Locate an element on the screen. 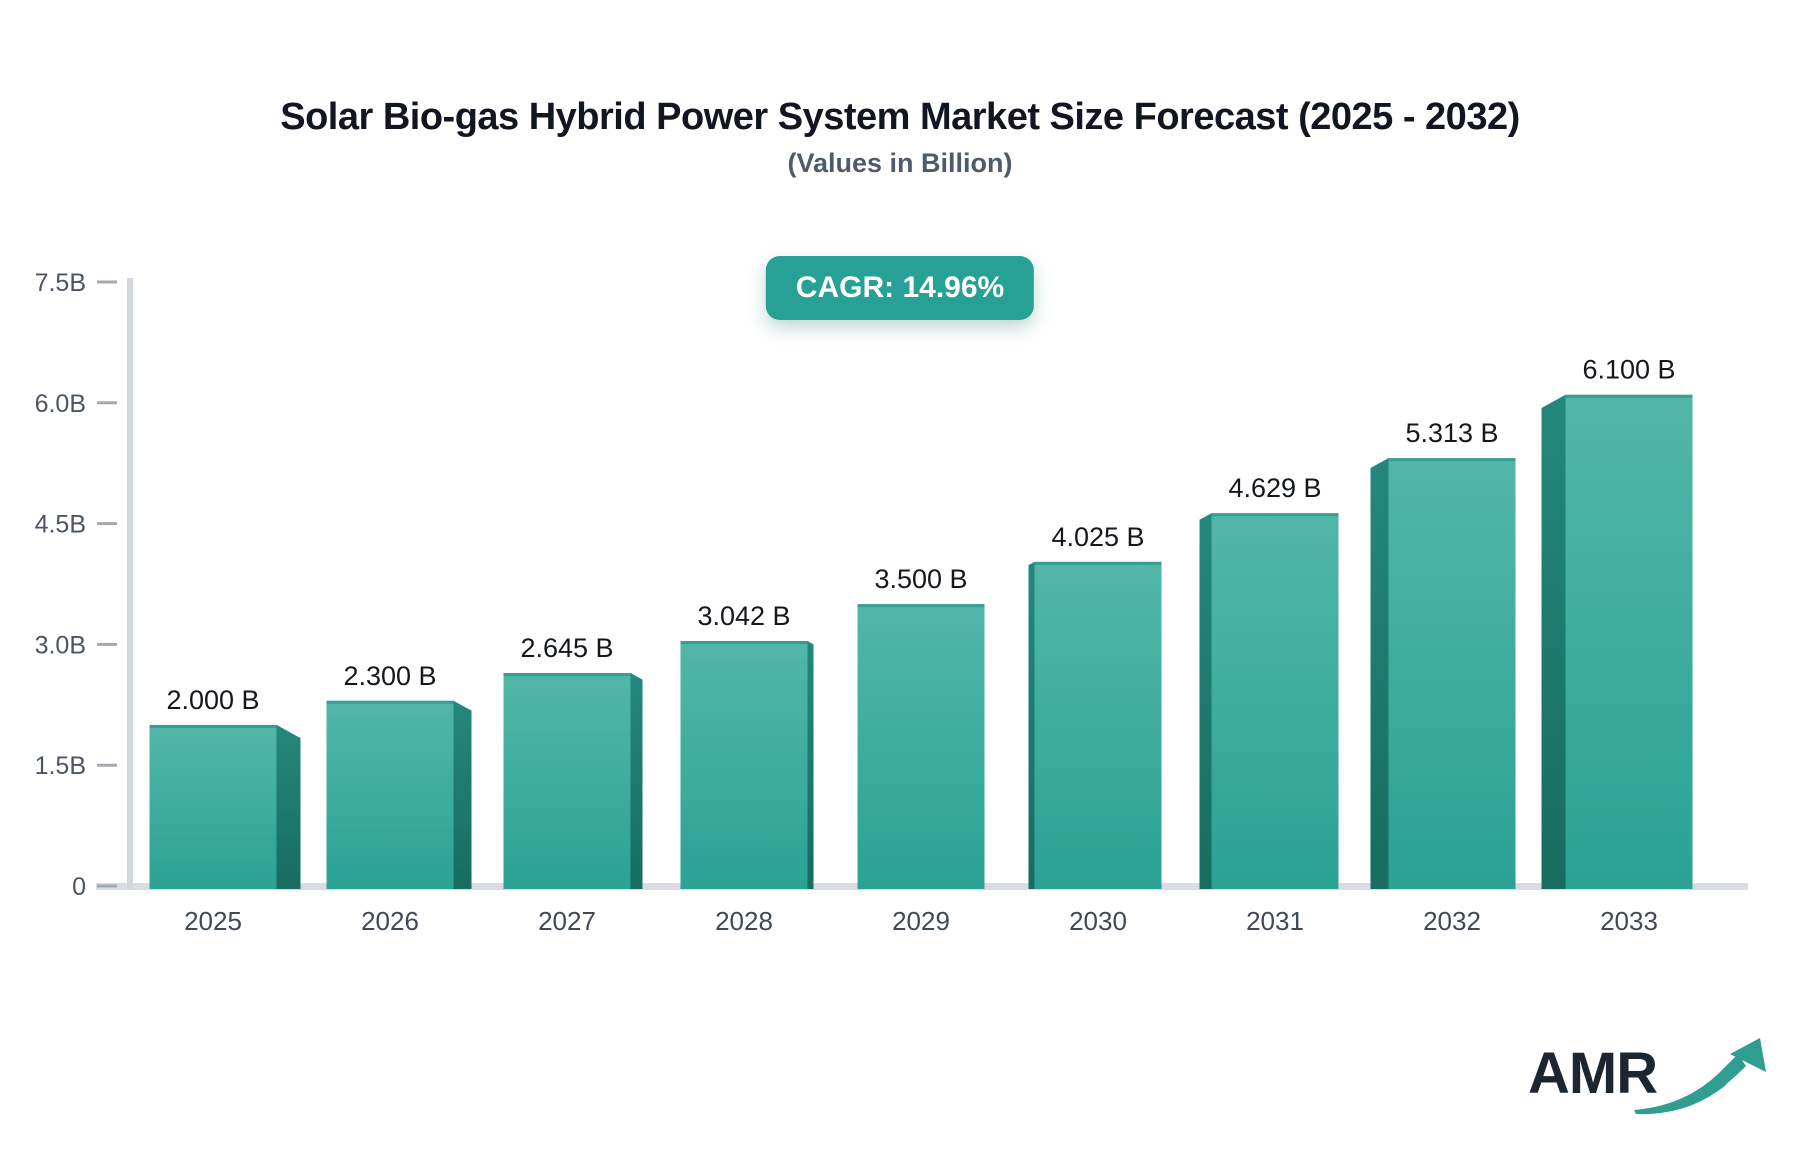 Image resolution: width=1800 pixels, height=1156 pixels. y-axis-label: 4.5B is located at coordinates (60, 525).